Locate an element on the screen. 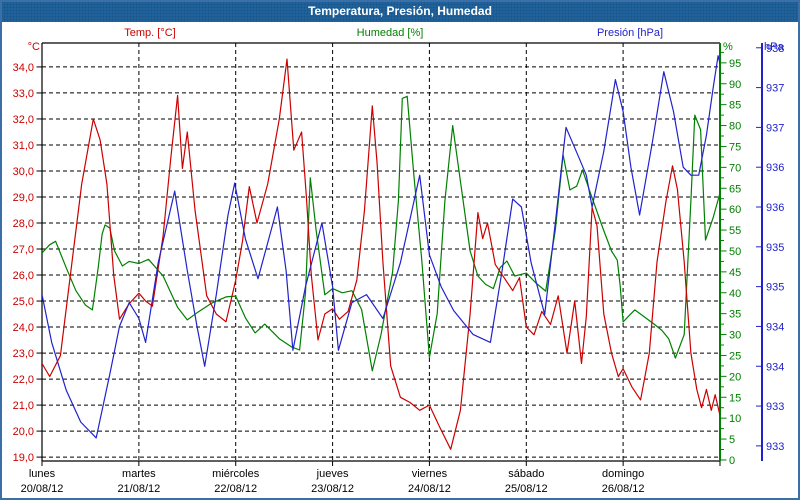 The image size is (800, 500). day-name-label: viernes is located at coordinates (430, 474).